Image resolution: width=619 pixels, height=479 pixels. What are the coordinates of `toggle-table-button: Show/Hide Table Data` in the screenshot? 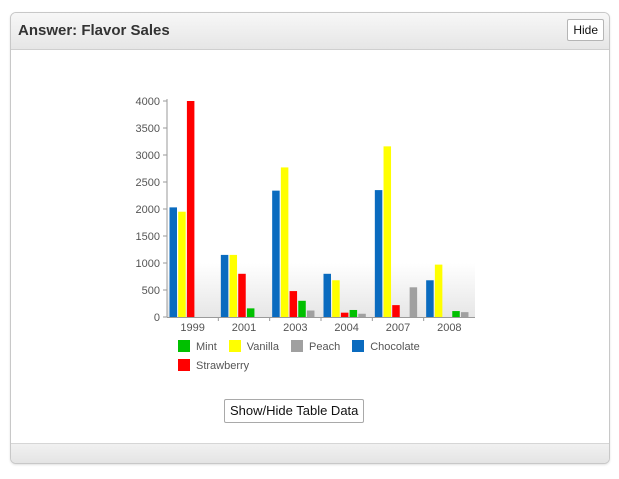 It's located at (294, 411).